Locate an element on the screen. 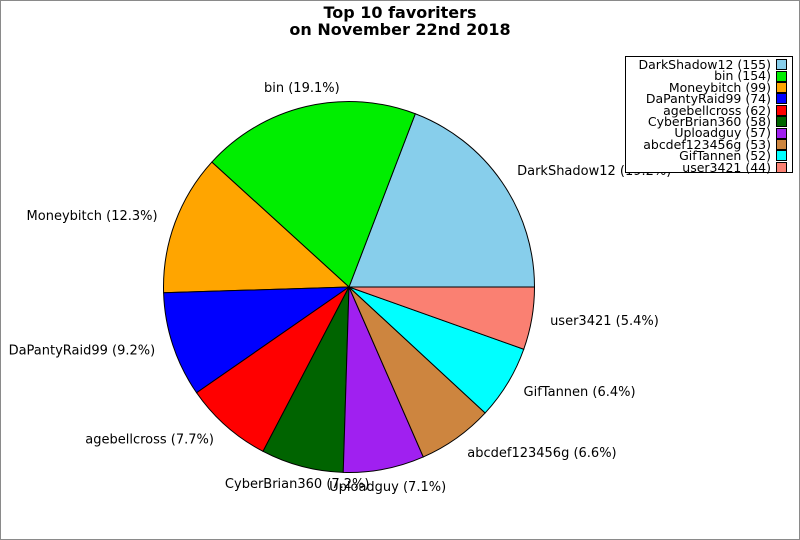 The height and width of the screenshot is (540, 800). legend-item-DaPantyRaid99: DaPantyRaid99 (74) is located at coordinates (708, 99).